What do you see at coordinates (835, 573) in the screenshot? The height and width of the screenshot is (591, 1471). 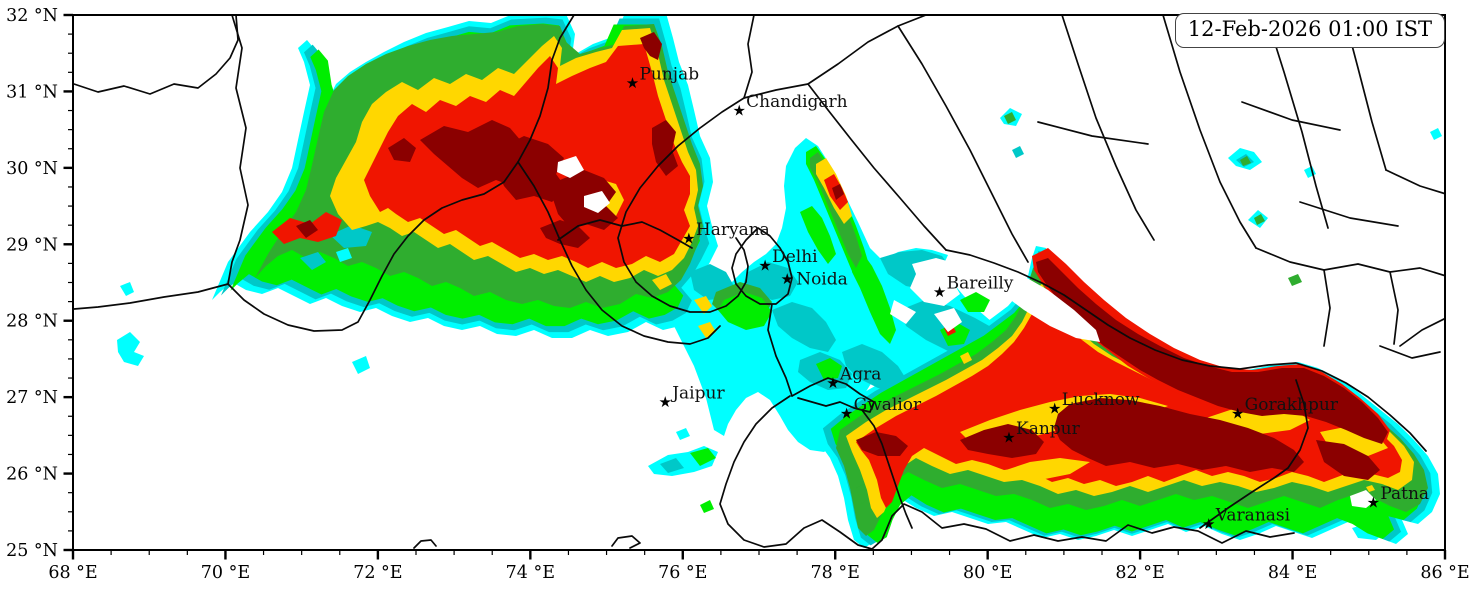 I see `x-tick-label: 78 °E` at bounding box center [835, 573].